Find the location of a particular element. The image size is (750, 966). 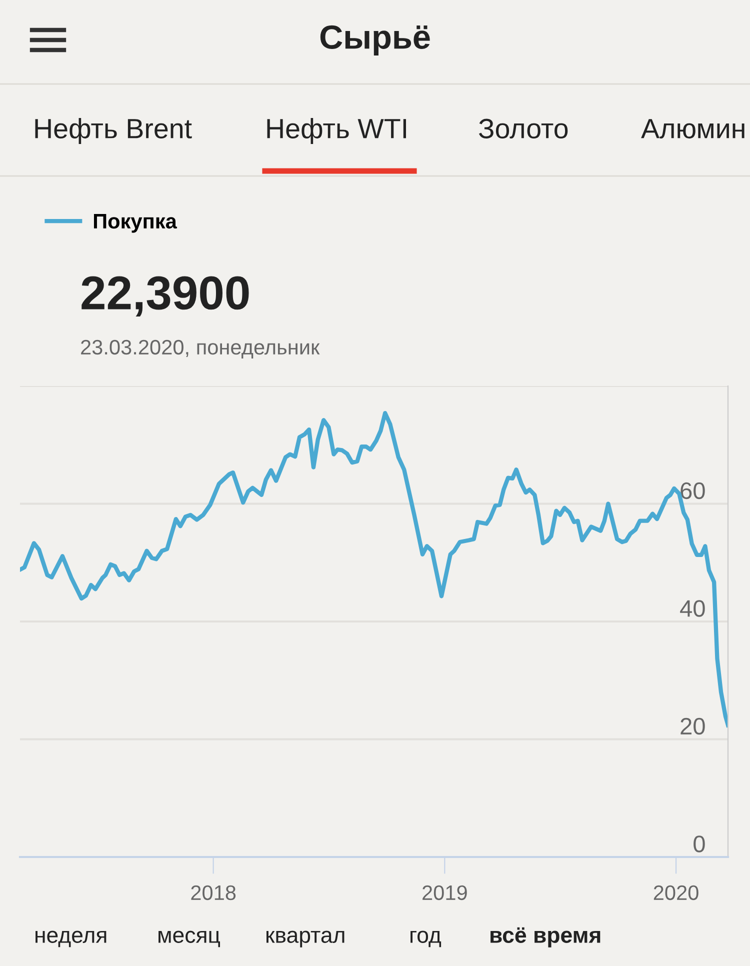

text: всё время is located at coordinates (545, 937).